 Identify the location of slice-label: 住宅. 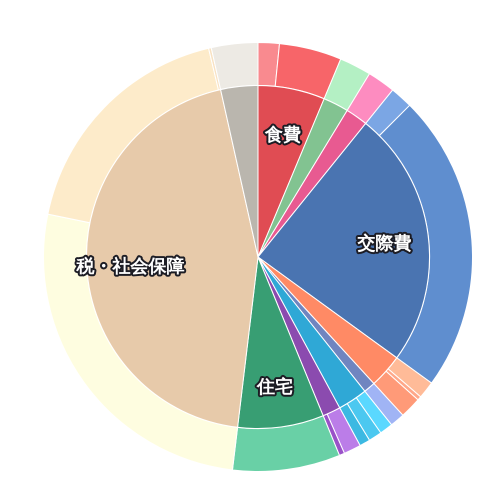
(275, 387).